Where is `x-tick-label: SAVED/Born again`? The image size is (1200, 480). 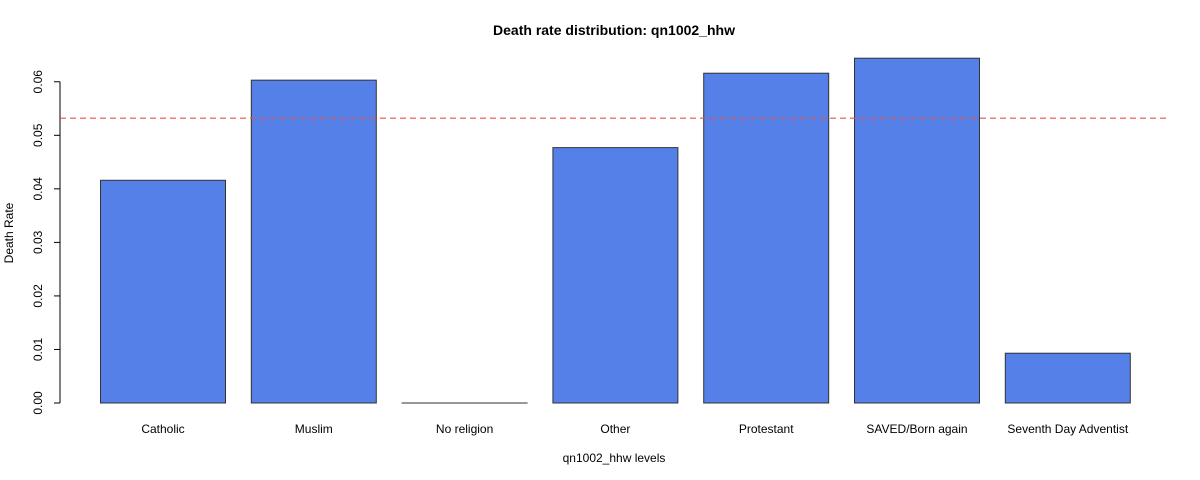
x-tick-label: SAVED/Born again is located at coordinates (916, 429).